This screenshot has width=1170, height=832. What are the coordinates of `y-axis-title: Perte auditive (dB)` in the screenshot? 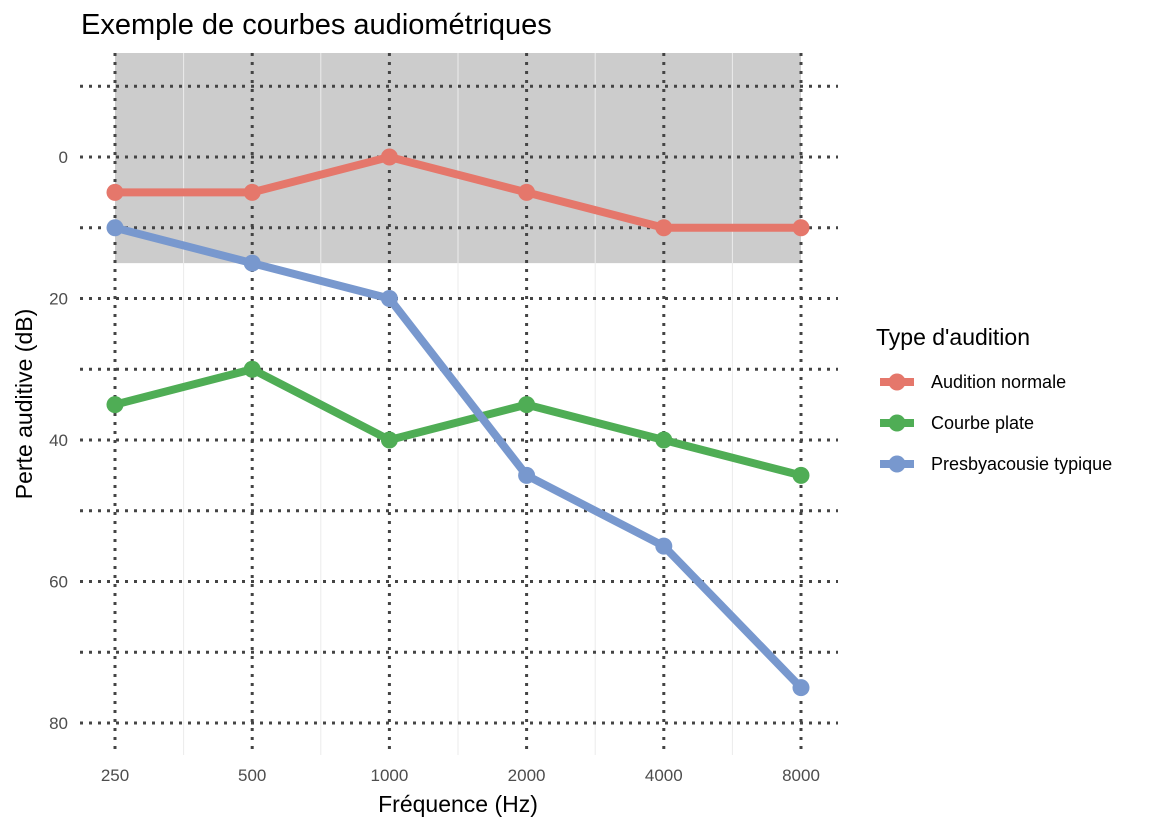 It's located at (24, 404).